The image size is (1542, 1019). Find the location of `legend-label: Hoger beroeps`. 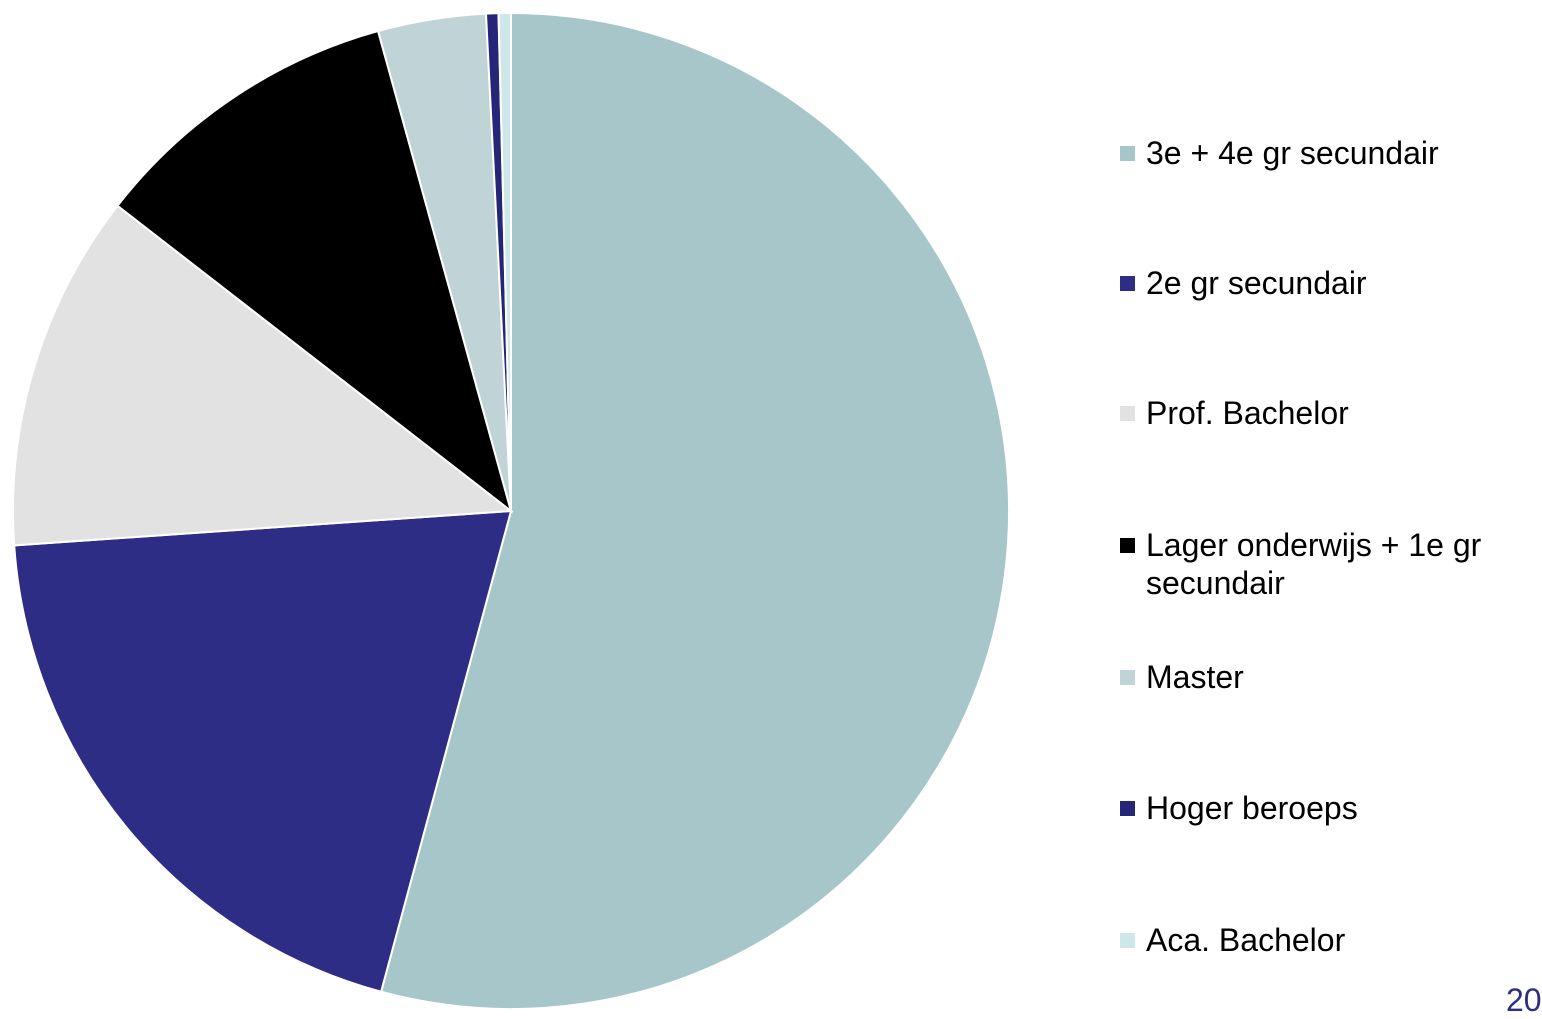

legend-label: Hoger beroeps is located at coordinates (1252, 808).